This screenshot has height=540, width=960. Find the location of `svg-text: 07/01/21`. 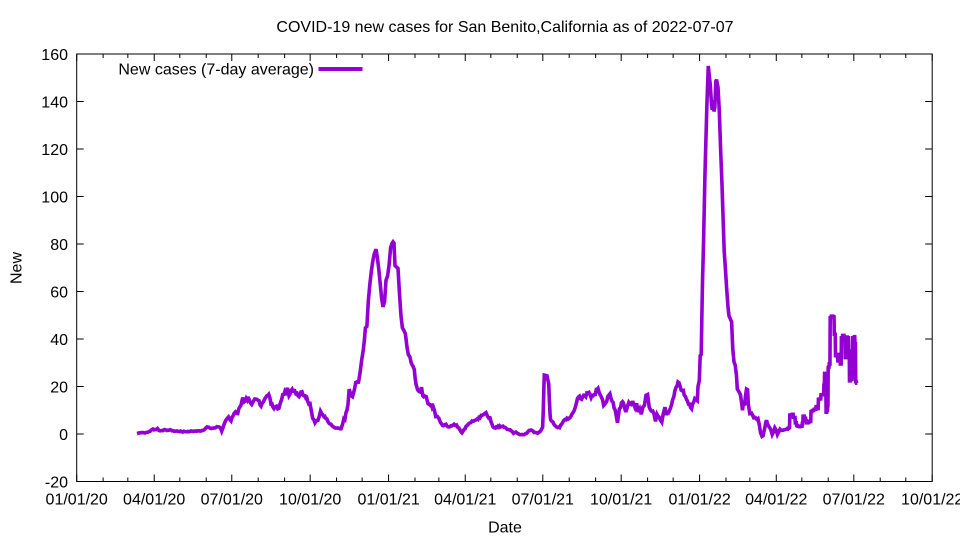

svg-text: 07/01/21 is located at coordinates (543, 500).